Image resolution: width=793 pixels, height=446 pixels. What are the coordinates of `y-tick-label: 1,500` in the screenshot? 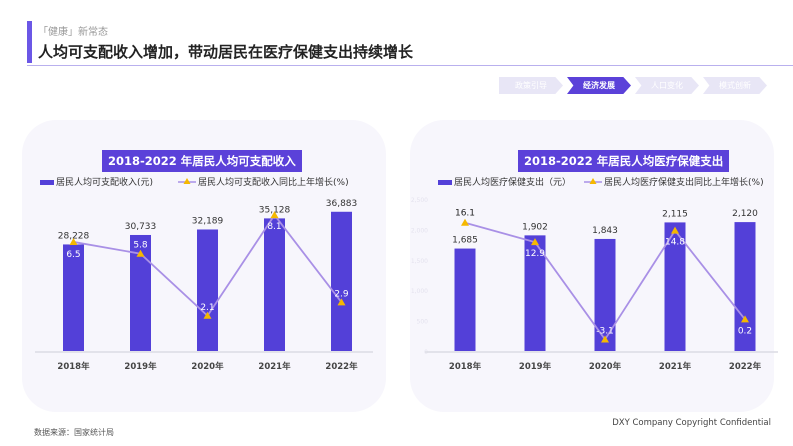 It's located at (419, 261).